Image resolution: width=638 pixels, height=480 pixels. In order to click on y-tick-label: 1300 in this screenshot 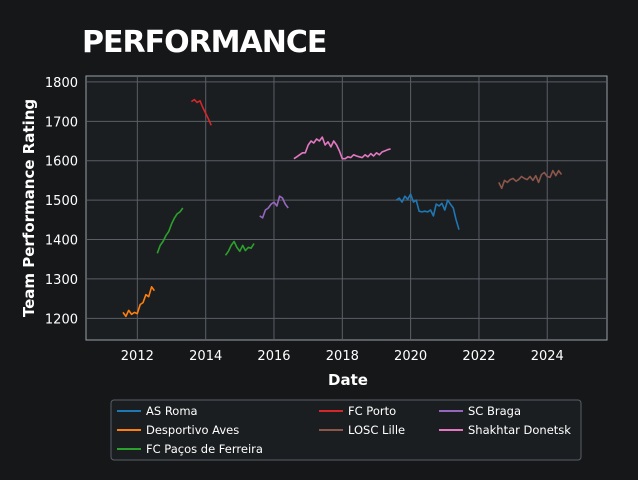, I will do `click(61, 280)`.